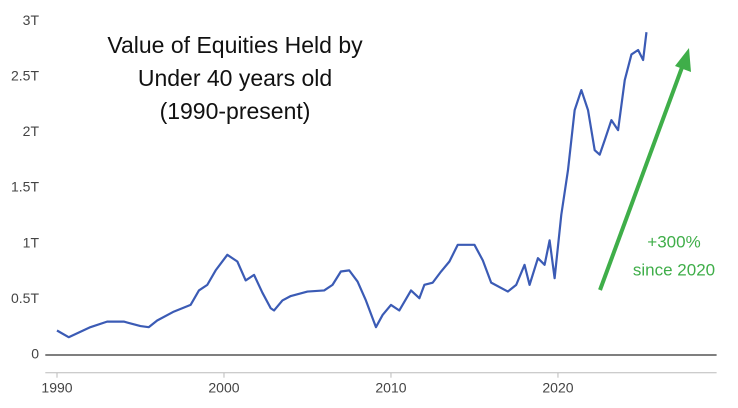 The image size is (738, 408). I want to click on x-tick-label: 2020, so click(557, 387).